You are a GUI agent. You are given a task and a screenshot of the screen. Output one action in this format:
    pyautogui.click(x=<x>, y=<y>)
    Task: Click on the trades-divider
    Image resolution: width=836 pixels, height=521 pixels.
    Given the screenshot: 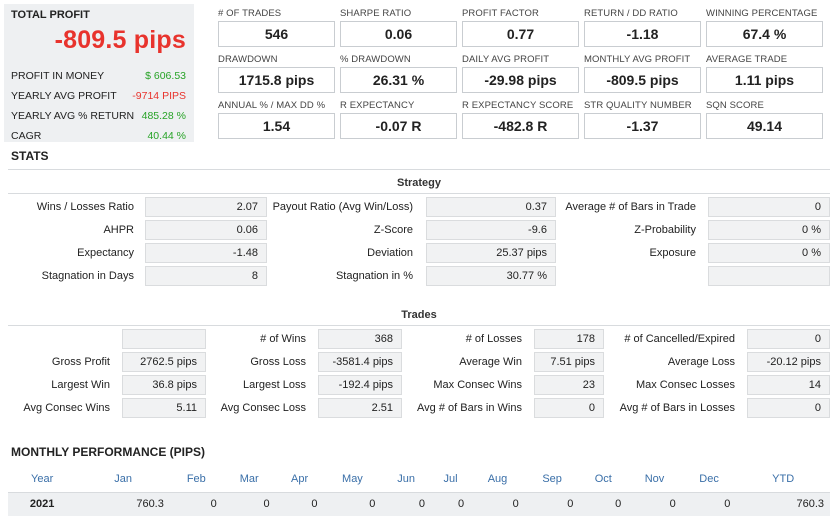 What is the action you would take?
    pyautogui.click(x=419, y=325)
    